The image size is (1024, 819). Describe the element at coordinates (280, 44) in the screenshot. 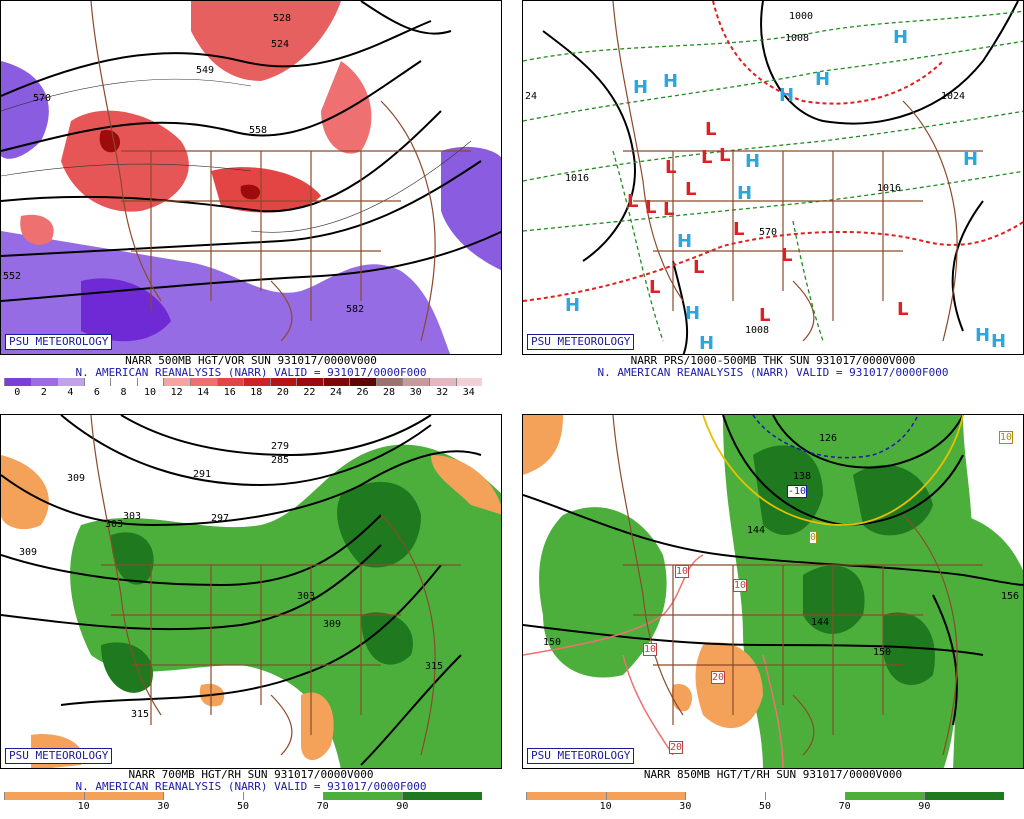

I see `contour-label: 524` at that location.